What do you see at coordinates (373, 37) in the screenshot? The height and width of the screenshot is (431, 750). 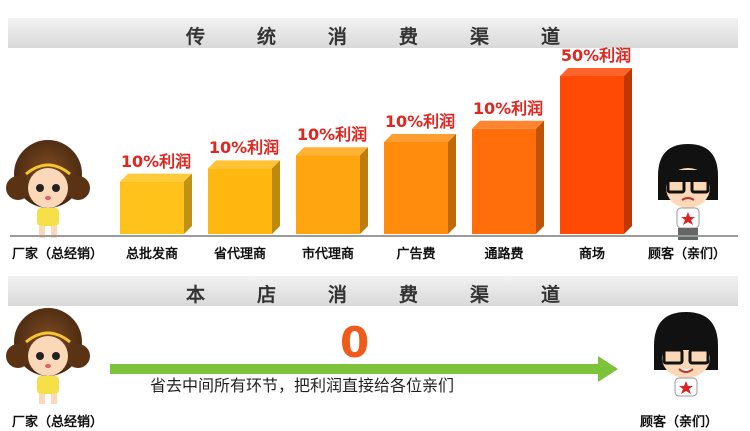 I see `traditional-channel-title: 传 统 消 费 渠 道` at bounding box center [373, 37].